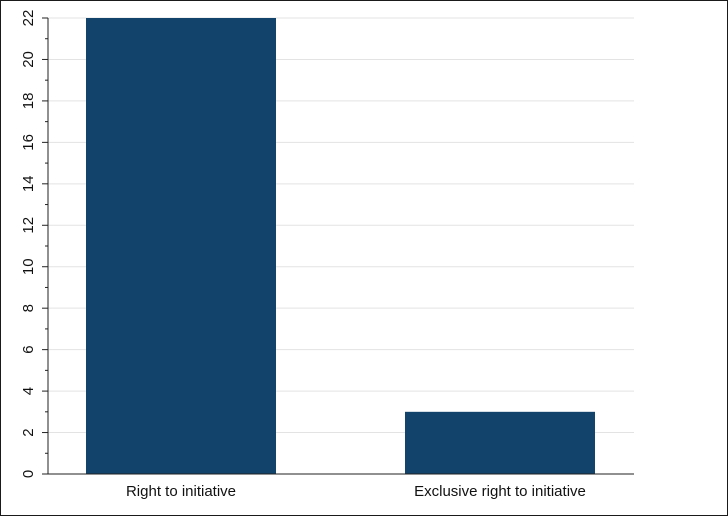 The image size is (728, 516). I want to click on x-category-label: Exclusive right to initiative, so click(500, 491).